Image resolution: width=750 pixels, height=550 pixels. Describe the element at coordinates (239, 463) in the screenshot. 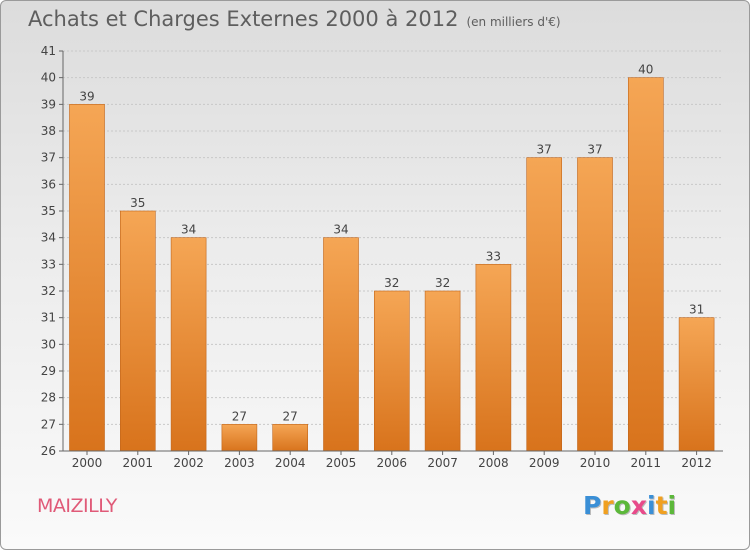

I see `x-tick-label: 2003` at that location.